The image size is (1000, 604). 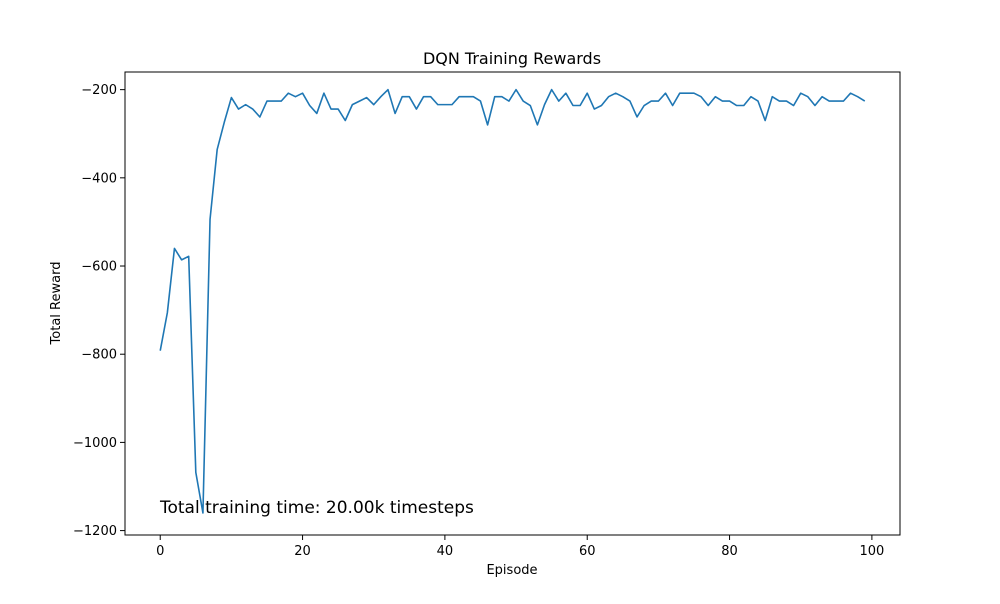 What do you see at coordinates (95, 531) in the screenshot?
I see `y-tick-label: −1200` at bounding box center [95, 531].